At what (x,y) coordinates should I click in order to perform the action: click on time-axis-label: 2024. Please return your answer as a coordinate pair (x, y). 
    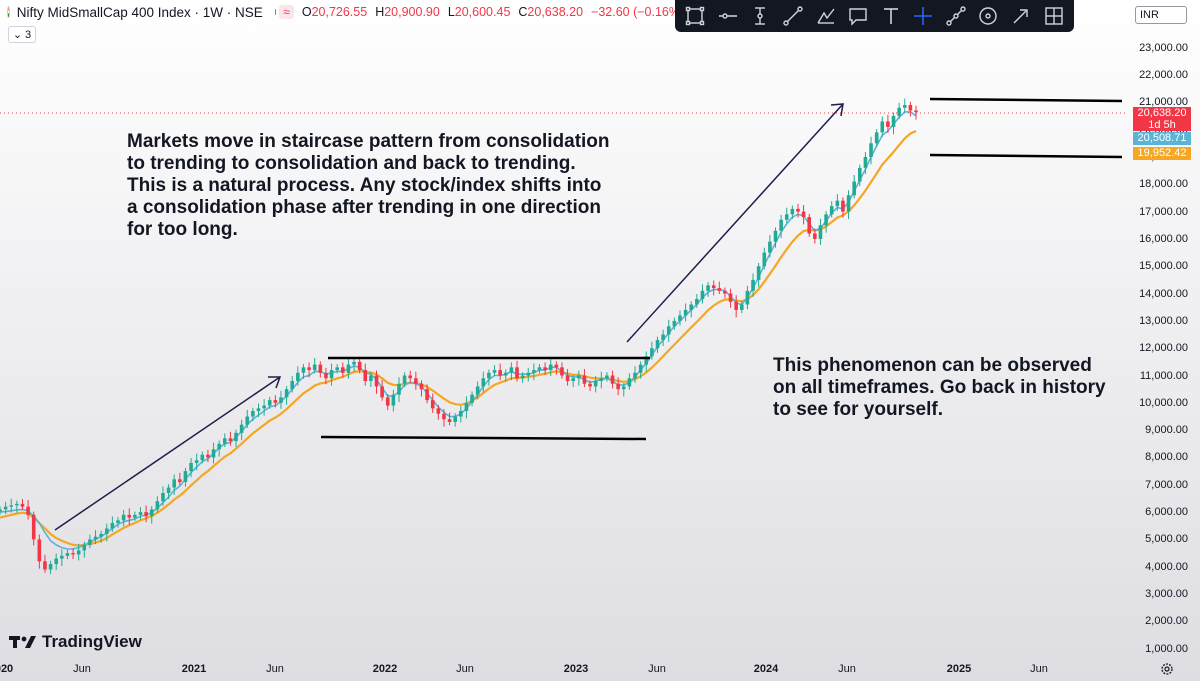
    Looking at the image, I should click on (766, 669).